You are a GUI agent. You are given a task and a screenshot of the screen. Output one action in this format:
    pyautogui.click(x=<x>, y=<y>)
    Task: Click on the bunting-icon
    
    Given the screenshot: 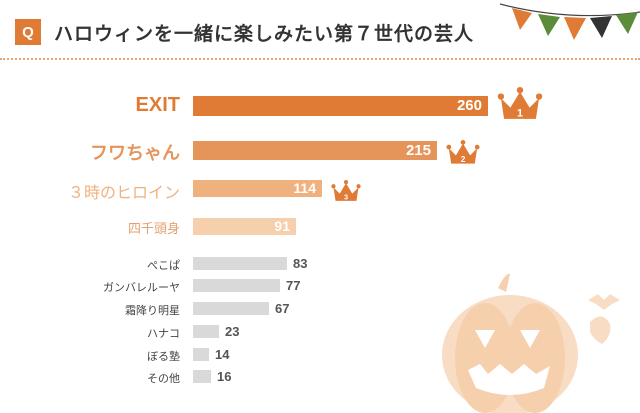 What is the action you would take?
    pyautogui.click(x=570, y=21)
    